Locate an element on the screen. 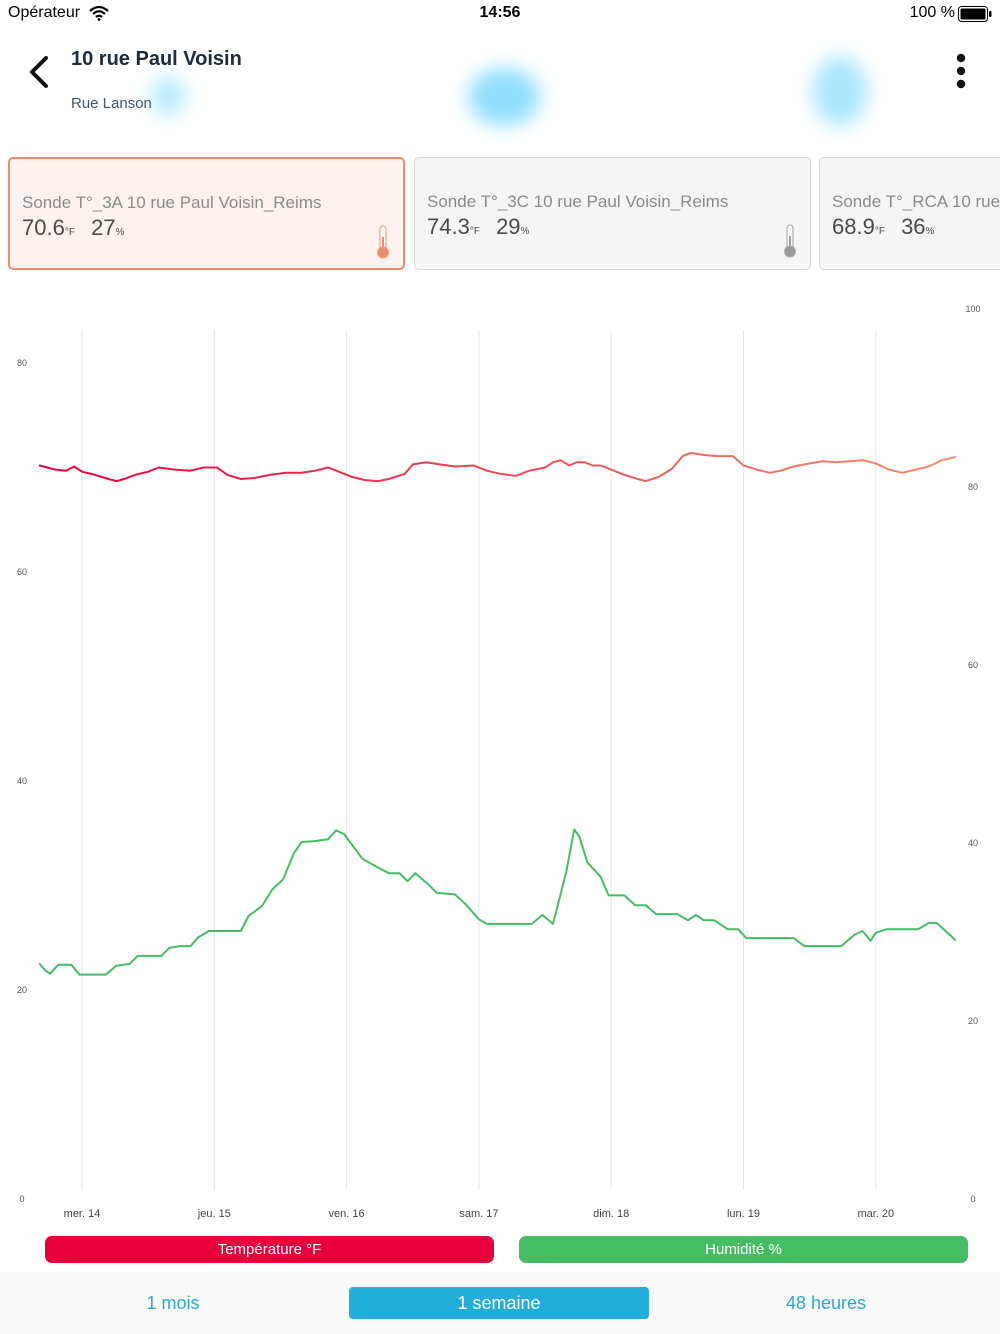 The height and width of the screenshot is (1334, 1000). range-selector: 1 mois 1 semaine 48 heures is located at coordinates (500, 1303).